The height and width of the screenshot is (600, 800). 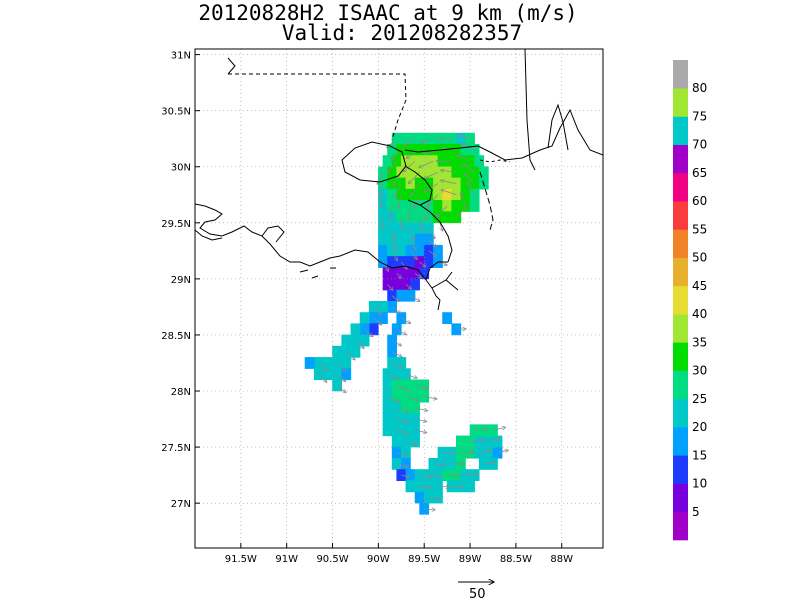 I want to click on lon-tick-label: 90W, so click(x=378, y=559).